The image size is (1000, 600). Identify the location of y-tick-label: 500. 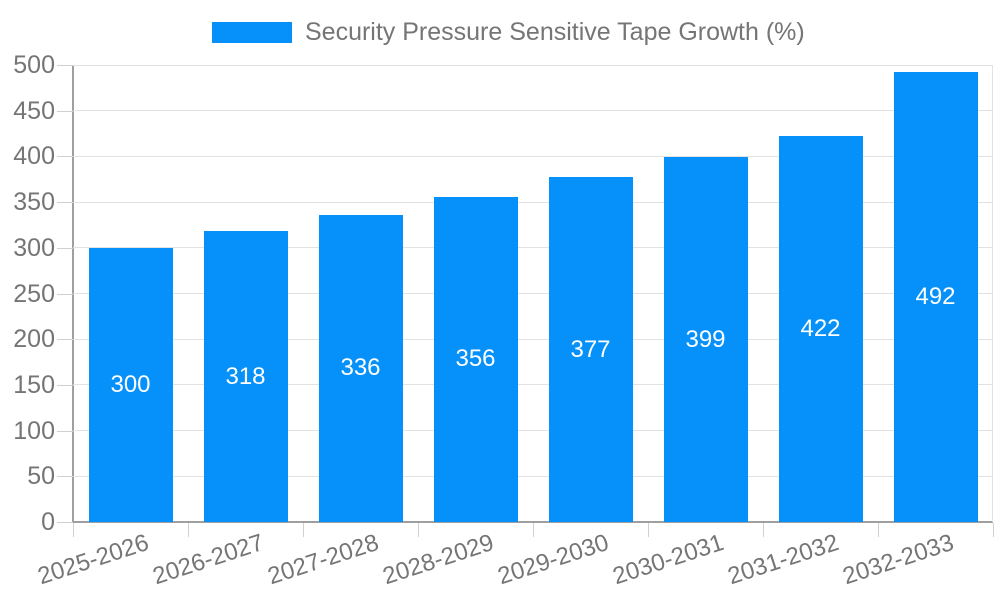
(34, 65).